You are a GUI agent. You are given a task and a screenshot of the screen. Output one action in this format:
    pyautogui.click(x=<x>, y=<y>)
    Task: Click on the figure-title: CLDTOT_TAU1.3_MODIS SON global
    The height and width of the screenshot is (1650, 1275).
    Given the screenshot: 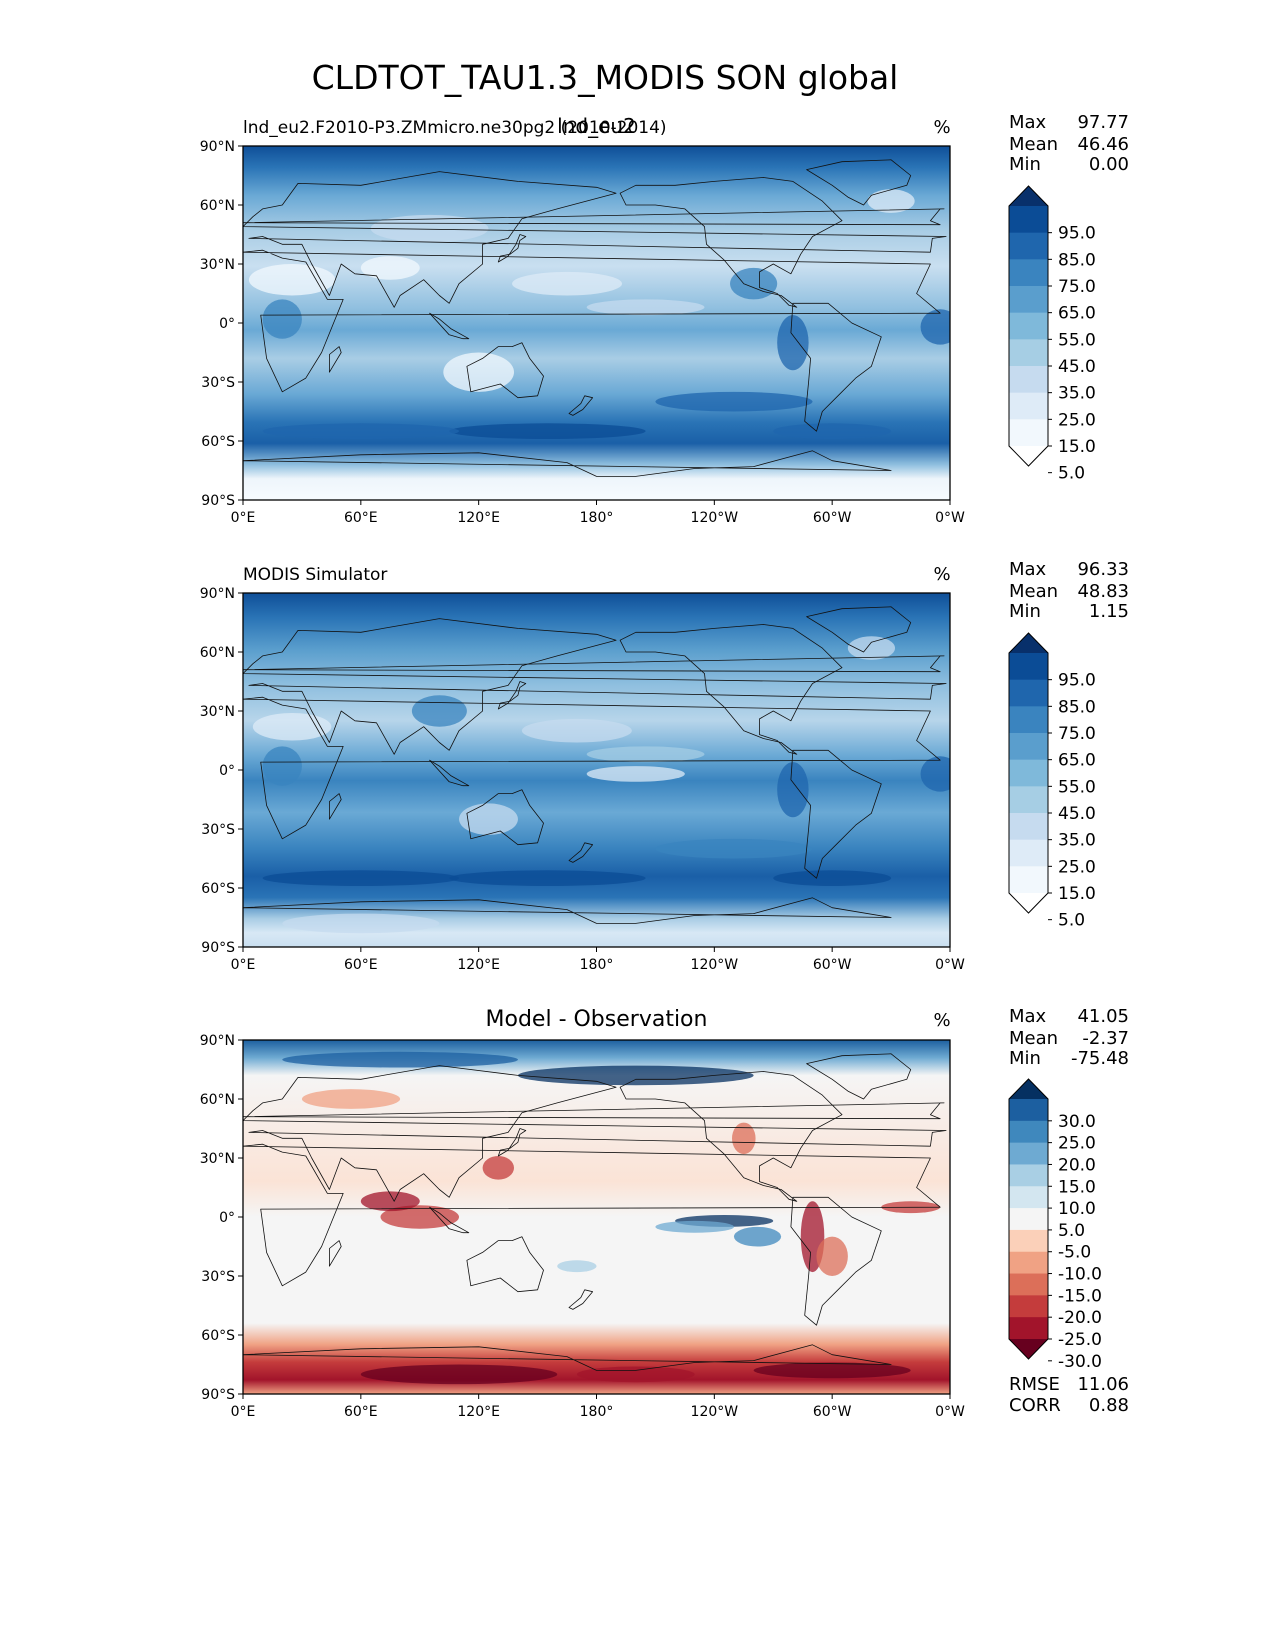 What is the action you would take?
    pyautogui.click(x=605, y=77)
    